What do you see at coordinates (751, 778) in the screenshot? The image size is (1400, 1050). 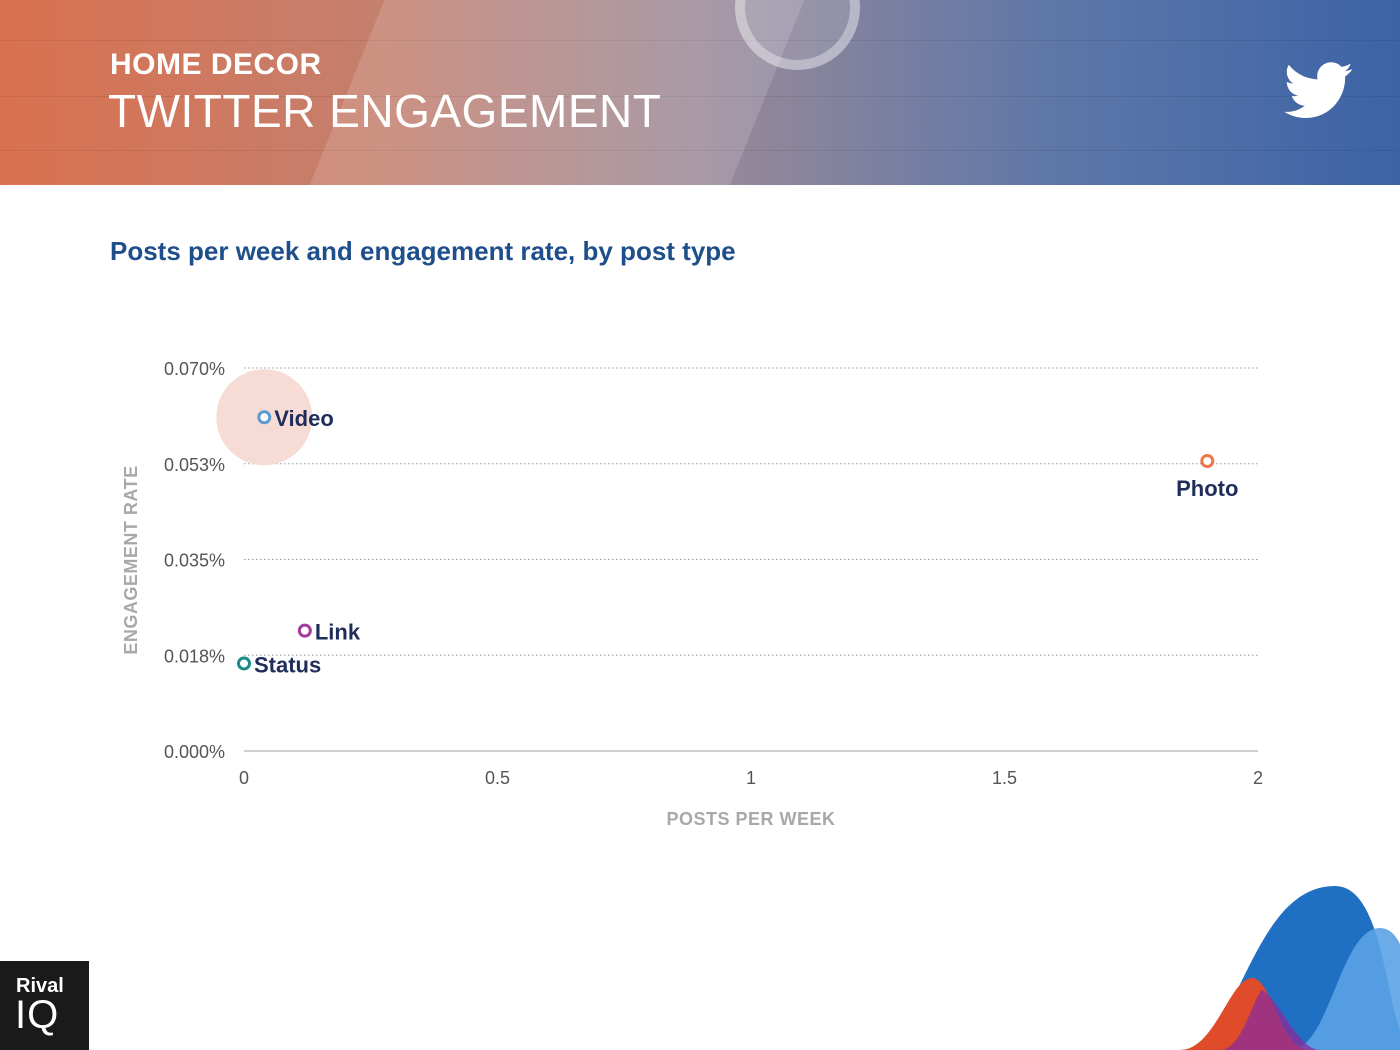 I see `x-tick-label: 1` at bounding box center [751, 778].